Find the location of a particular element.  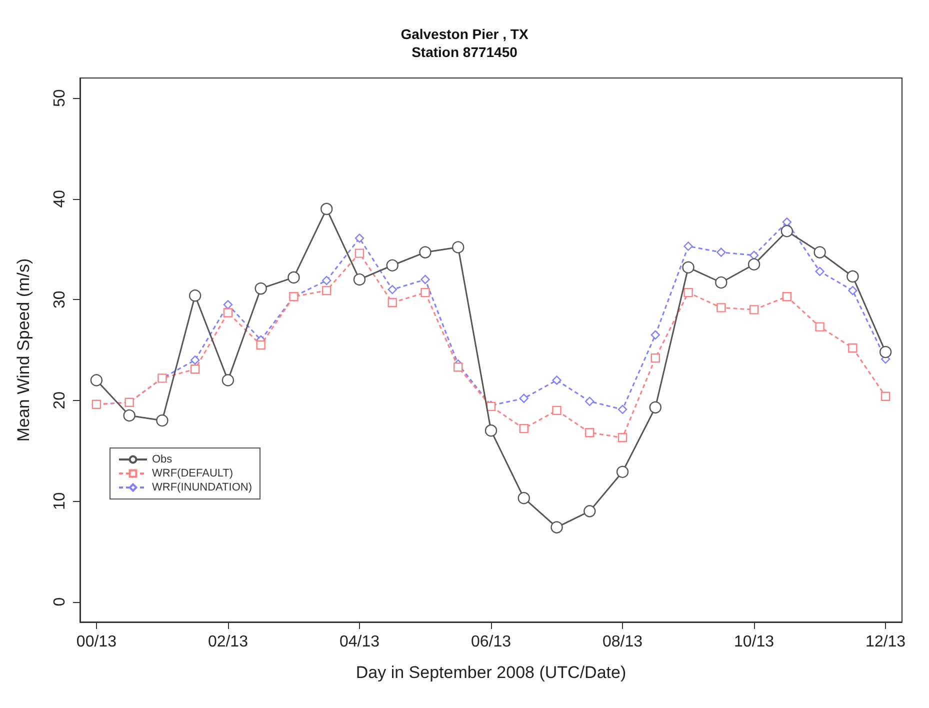

legend-label: Obs is located at coordinates (162, 460).